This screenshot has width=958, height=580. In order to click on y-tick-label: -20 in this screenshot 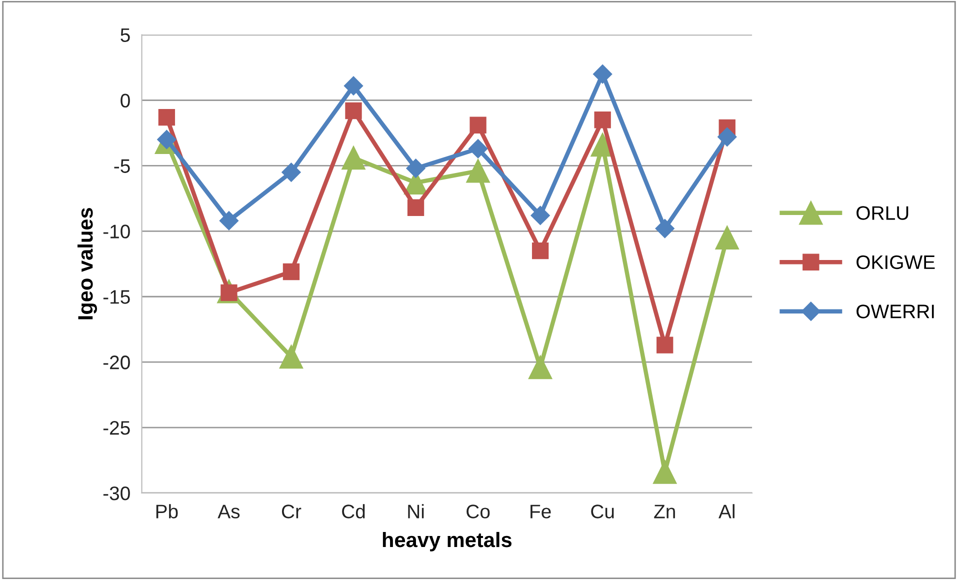, I will do `click(116, 363)`.